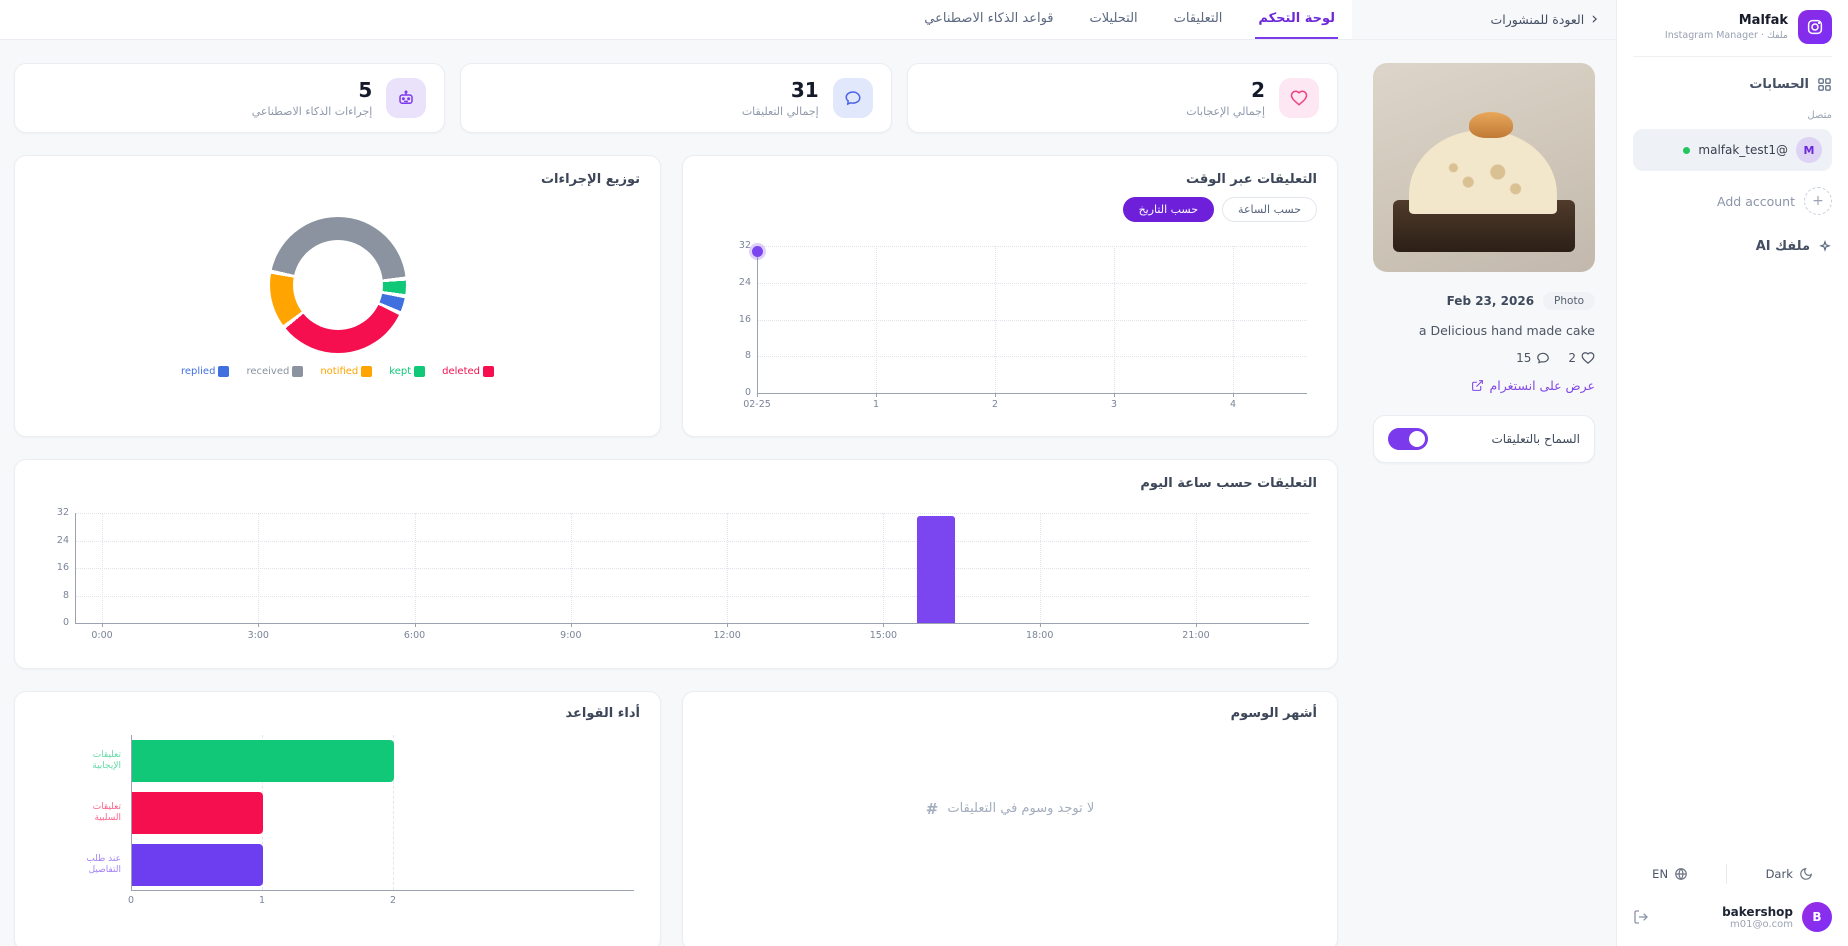 The height and width of the screenshot is (946, 1848). Describe the element at coordinates (1269, 209) in the screenshot. I see `by-hour-button: حسب الساعة` at that location.